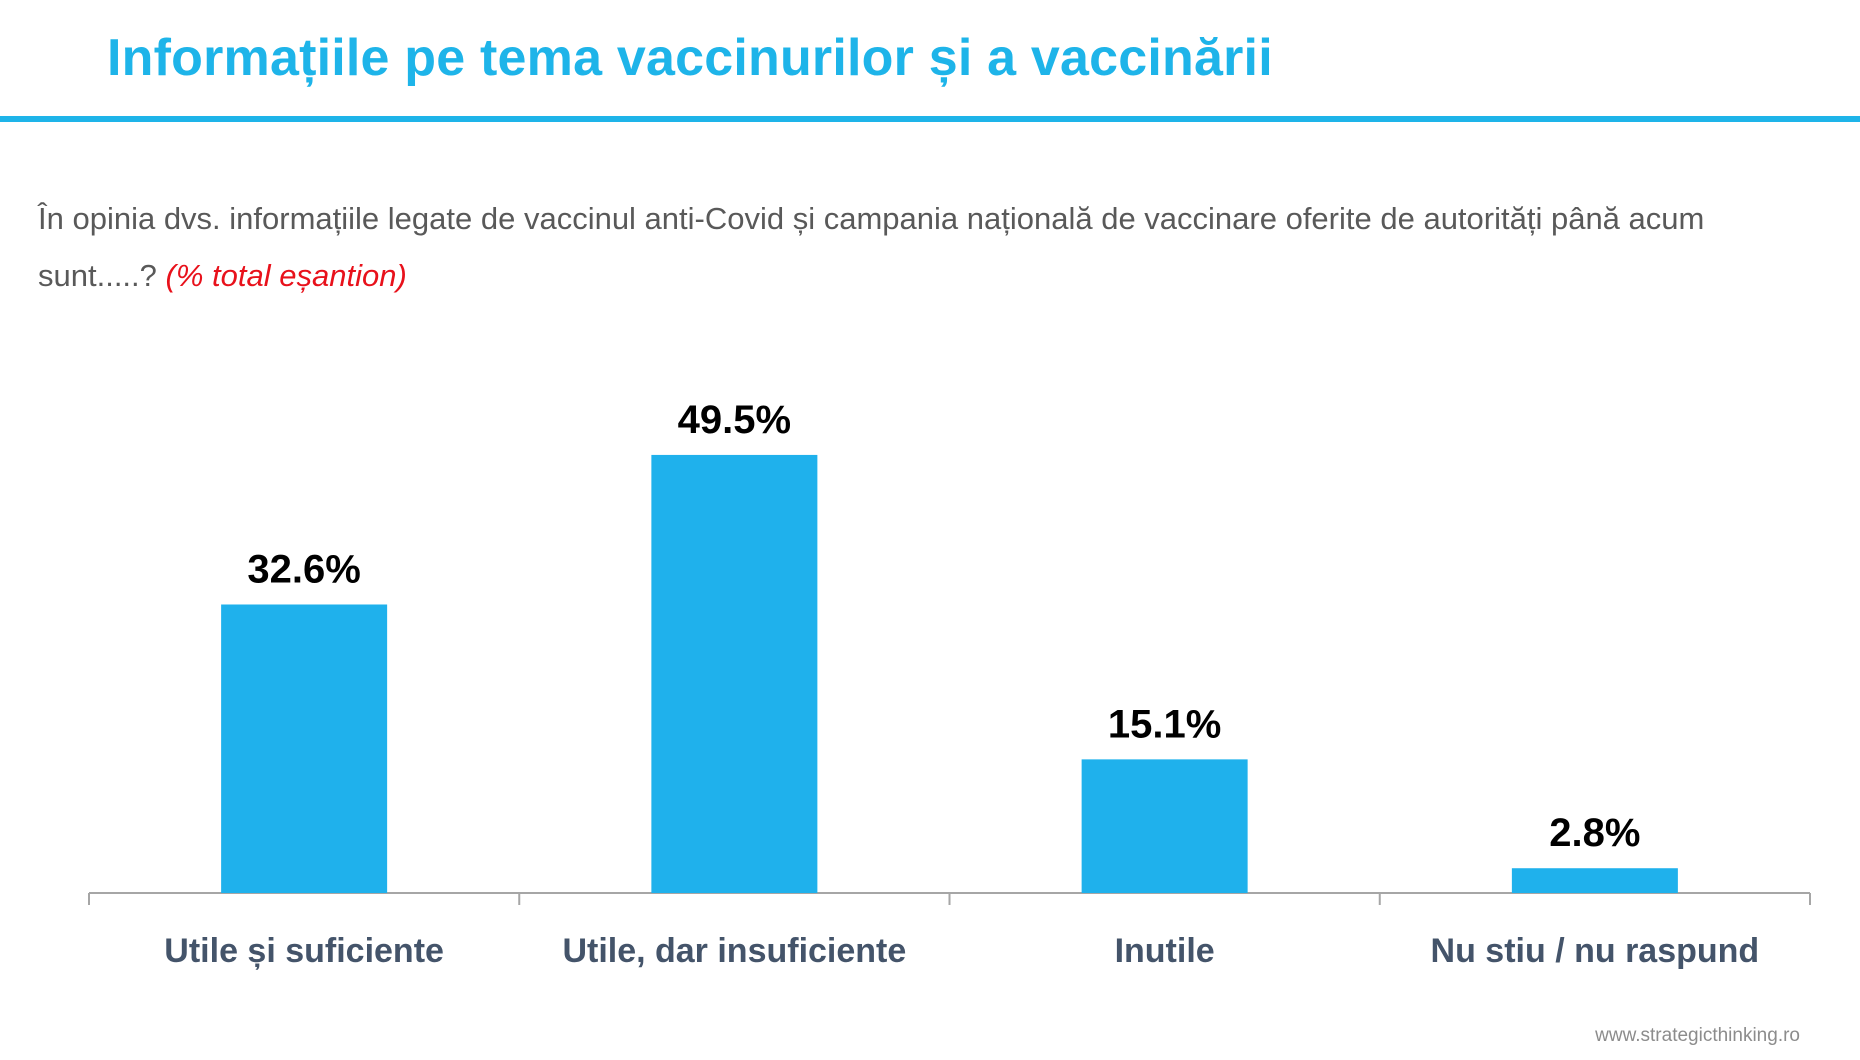  What do you see at coordinates (1165, 951) in the screenshot?
I see `category-label: Inutile` at bounding box center [1165, 951].